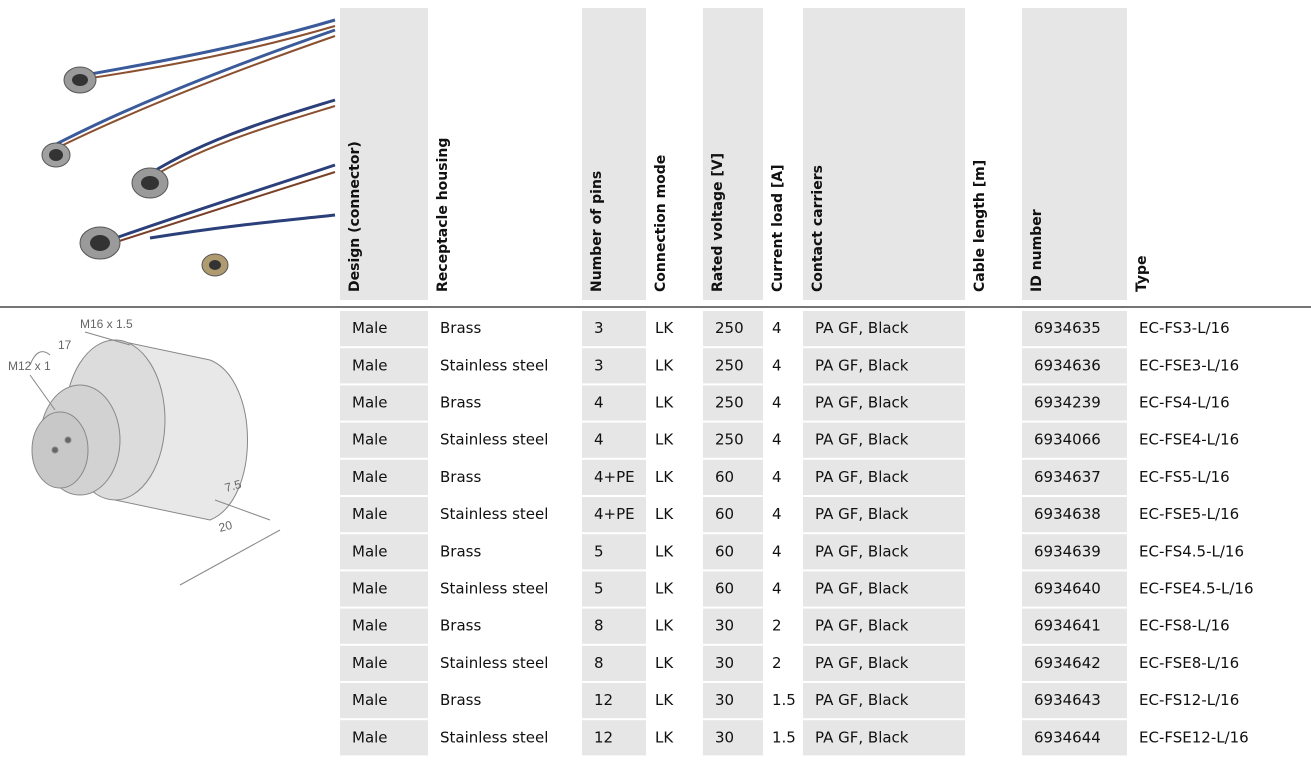  Describe the element at coordinates (1067, 514) in the screenshot. I see `cell: 6934638` at that location.